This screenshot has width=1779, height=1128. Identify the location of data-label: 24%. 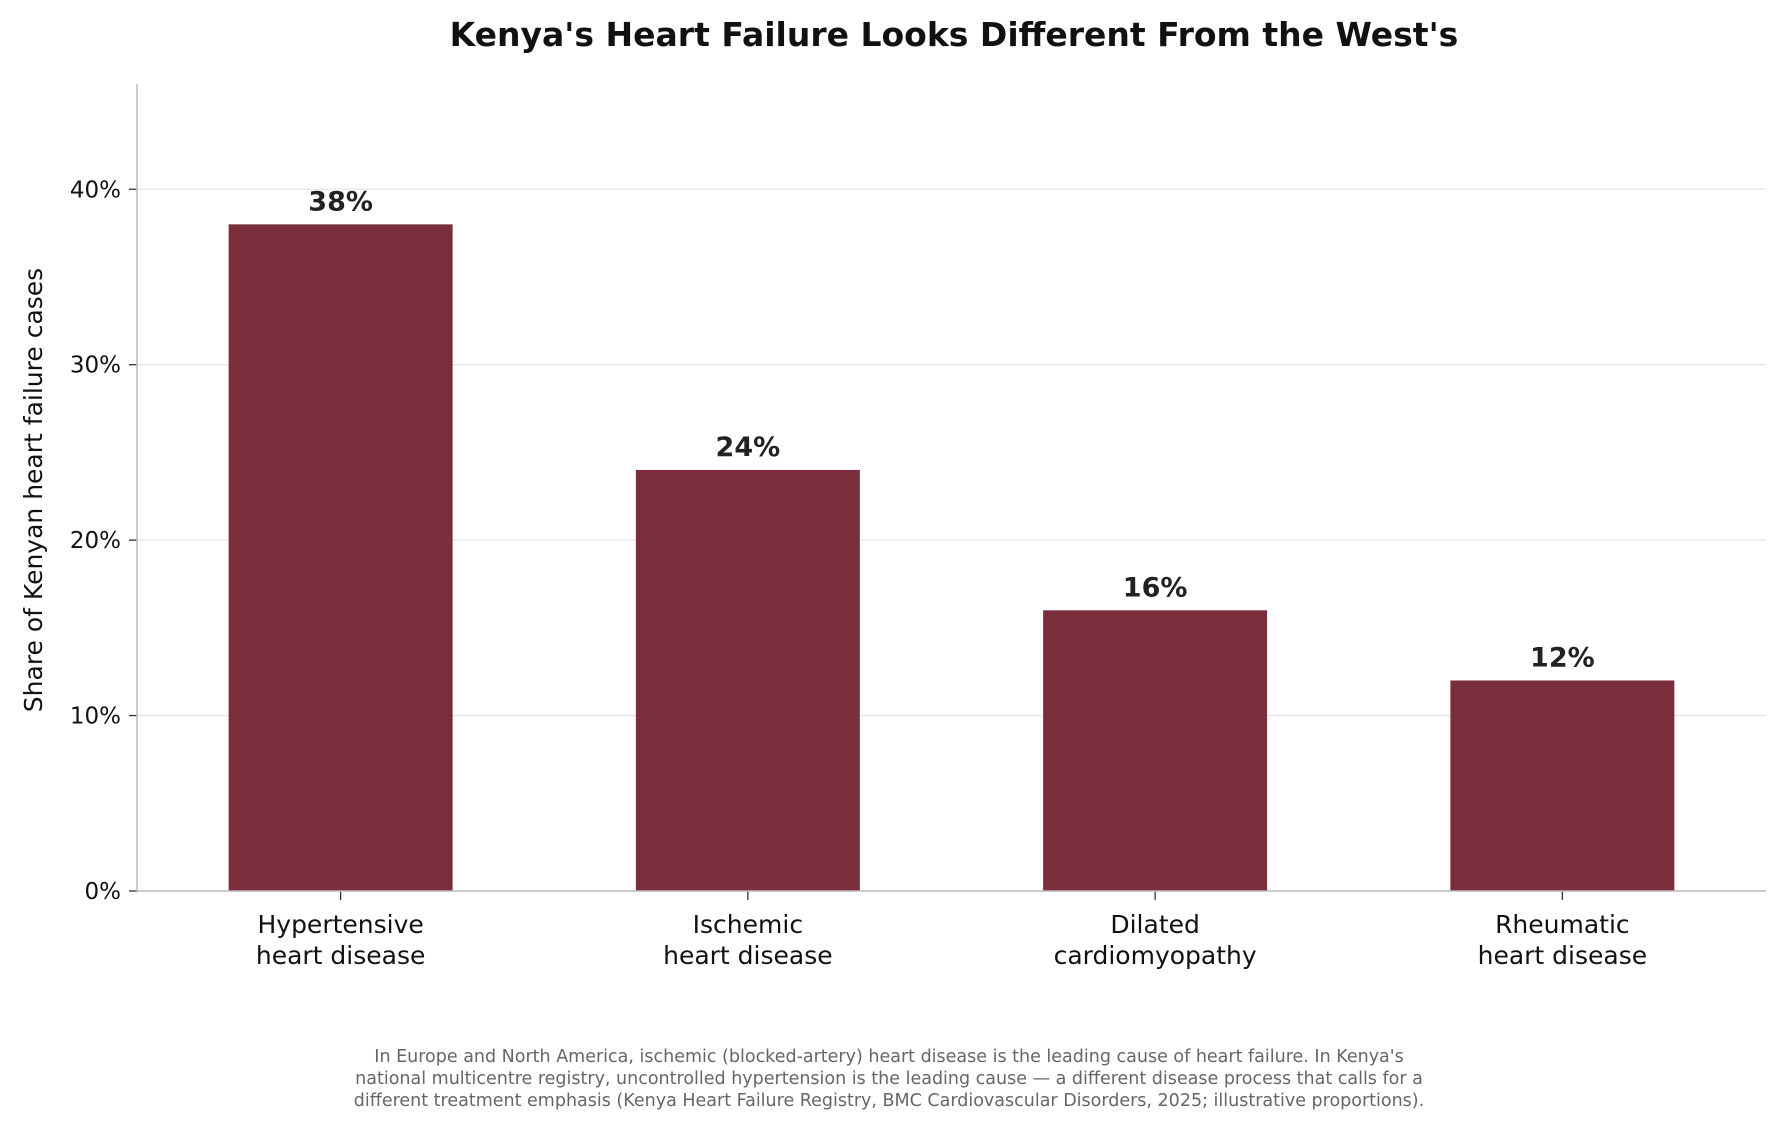
(748, 447).